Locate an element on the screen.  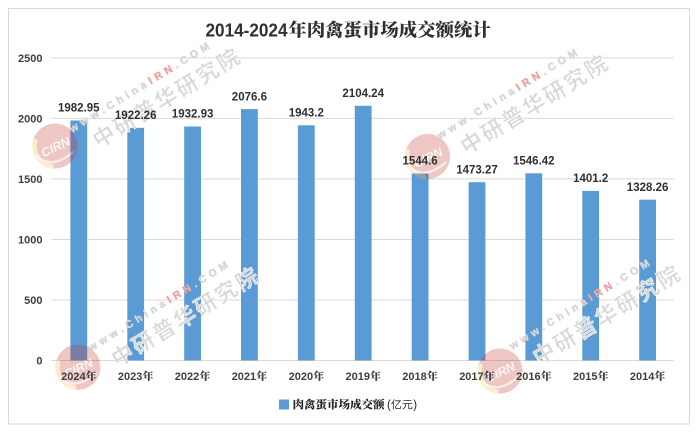
svg-text: 2023 is located at coordinates (130, 377).